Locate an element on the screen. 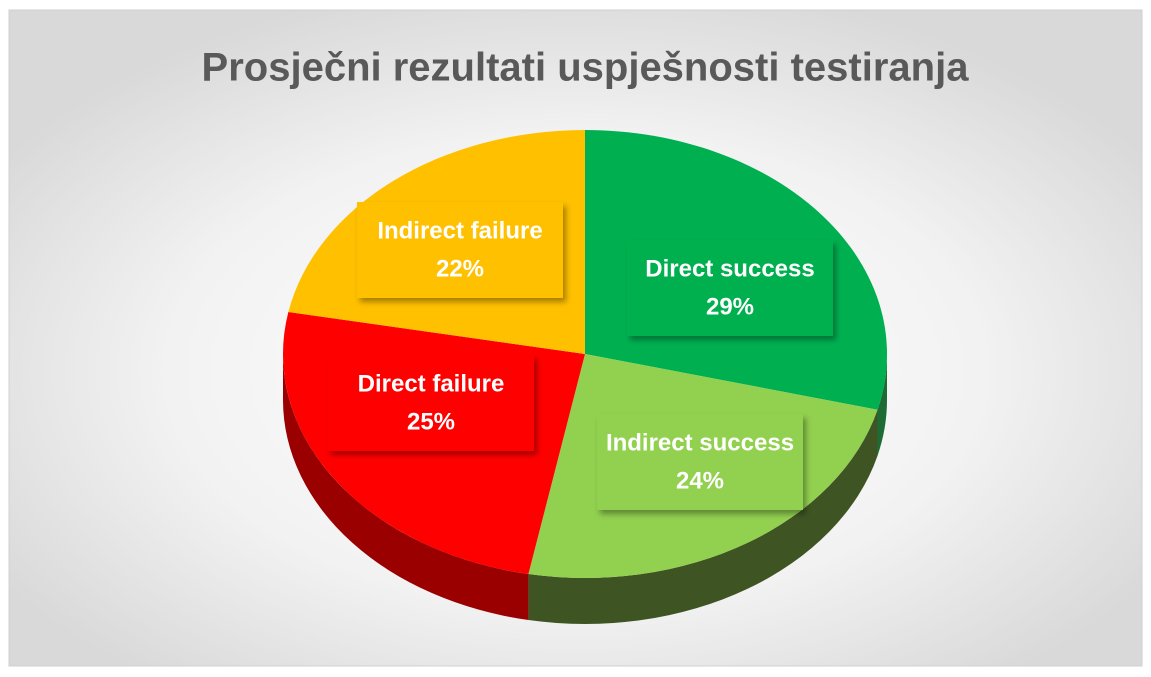  data-label-value: 22% is located at coordinates (460, 268).